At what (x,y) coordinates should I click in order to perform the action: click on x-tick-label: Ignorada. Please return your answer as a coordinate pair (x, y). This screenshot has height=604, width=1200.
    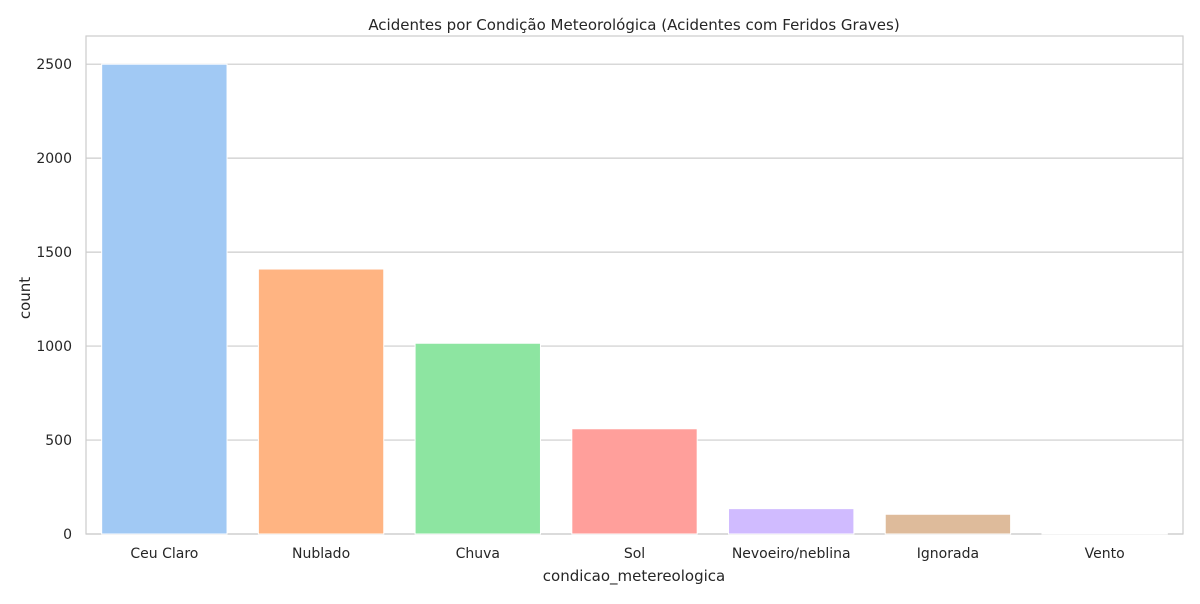
    Looking at the image, I should click on (948, 554).